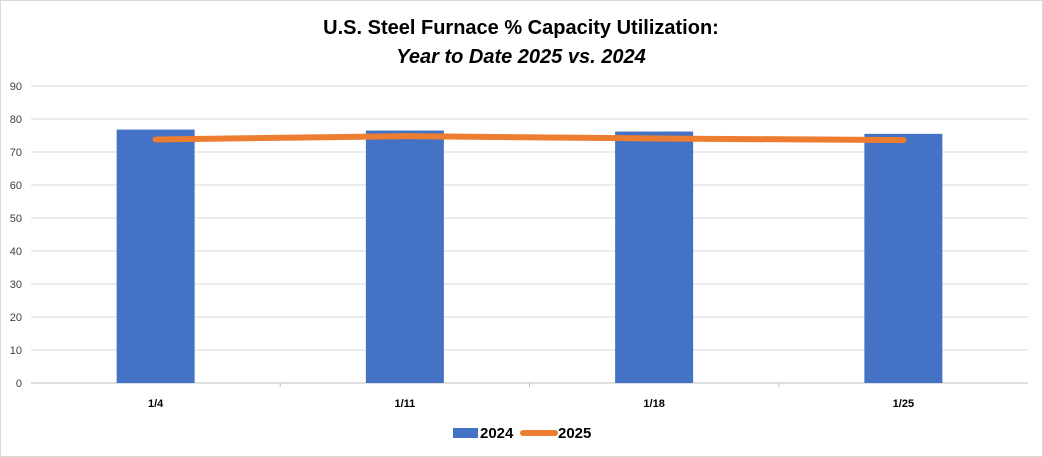 The width and height of the screenshot is (1043, 457). What do you see at coordinates (531, 396) in the screenshot?
I see `x-axis: 1/4 1/11 1/18 1/25` at bounding box center [531, 396].